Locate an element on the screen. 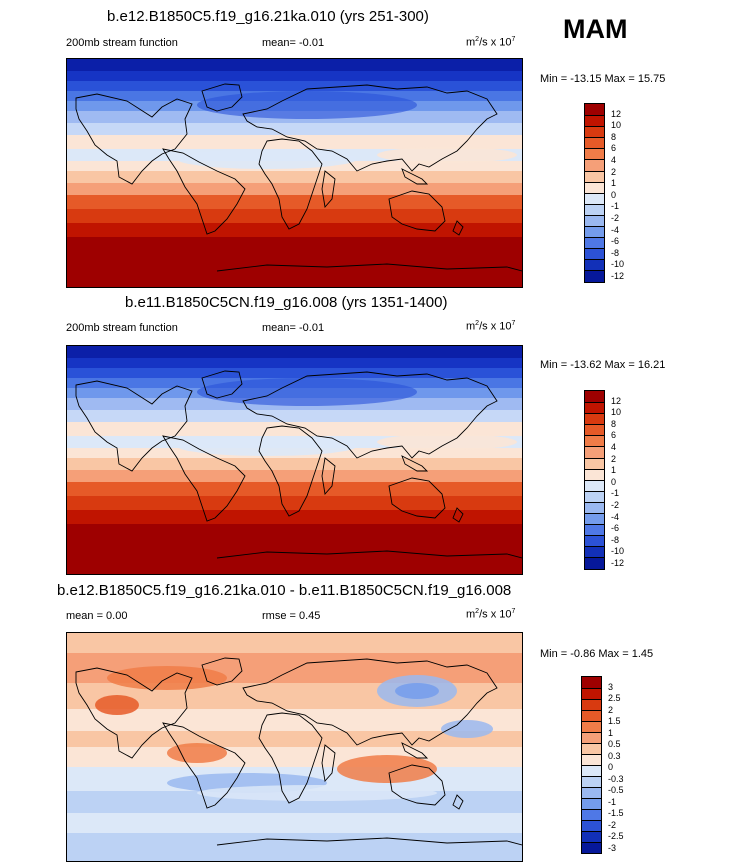  colorbar-tick-label: 6 is located at coordinates (614, 435).